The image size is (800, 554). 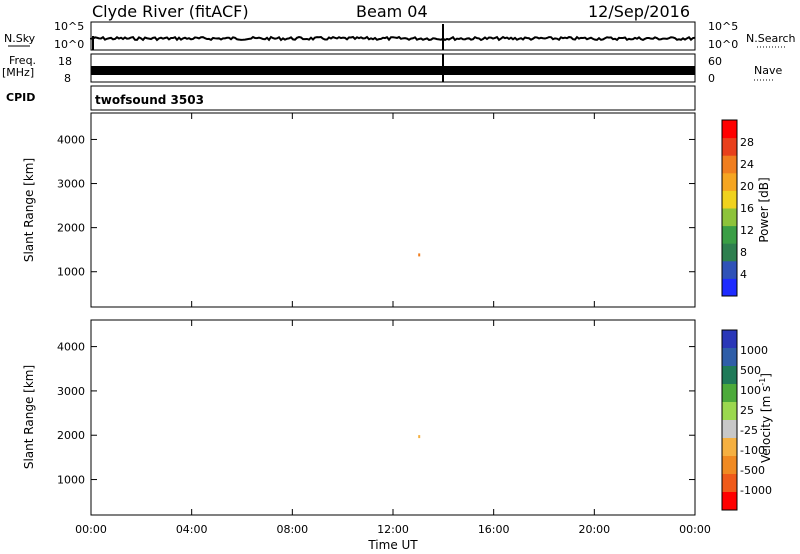 I want to click on colorbar-tick-label: 1000, so click(x=754, y=350).